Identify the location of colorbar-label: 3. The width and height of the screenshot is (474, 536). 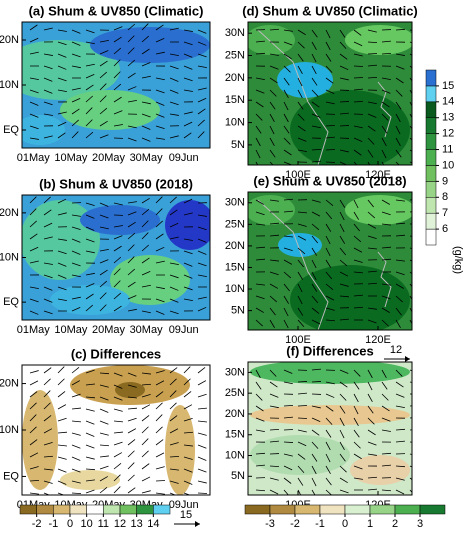
(420, 524).